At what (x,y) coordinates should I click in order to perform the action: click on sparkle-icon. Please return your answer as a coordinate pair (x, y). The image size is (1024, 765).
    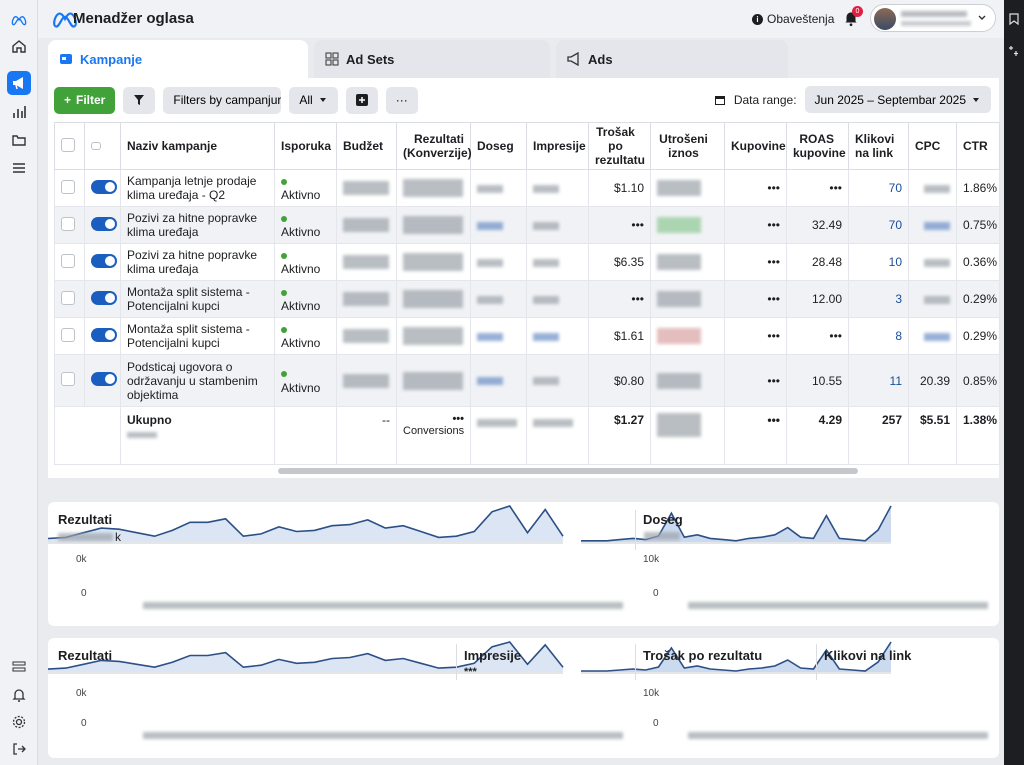
    Looking at the image, I should click on (1014, 51).